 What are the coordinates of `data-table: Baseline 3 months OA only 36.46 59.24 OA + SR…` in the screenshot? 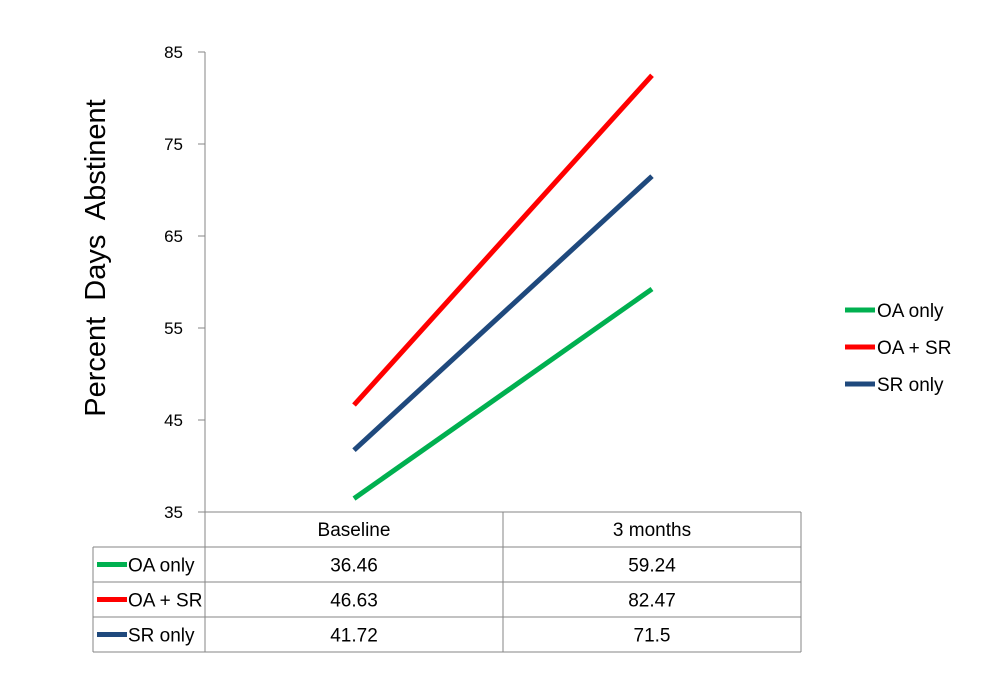 It's located at (447, 582).